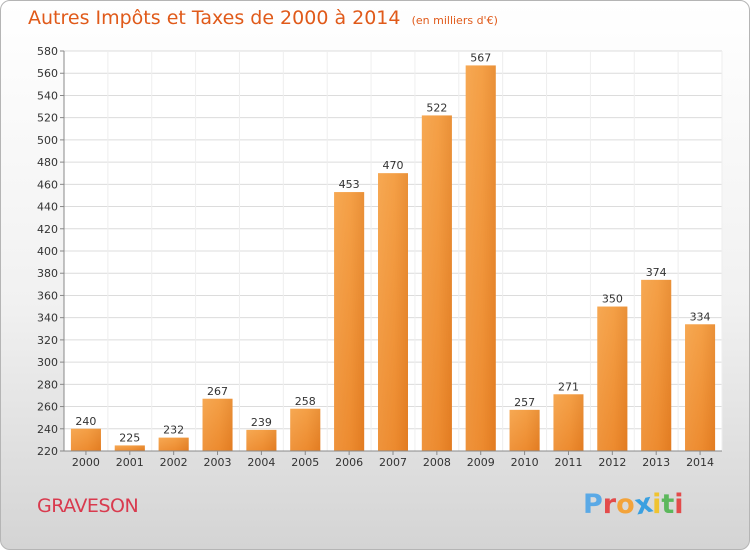 Image resolution: width=750 pixels, height=550 pixels. What do you see at coordinates (525, 462) in the screenshot?
I see `x-tick-label-2010: 2010` at bounding box center [525, 462].